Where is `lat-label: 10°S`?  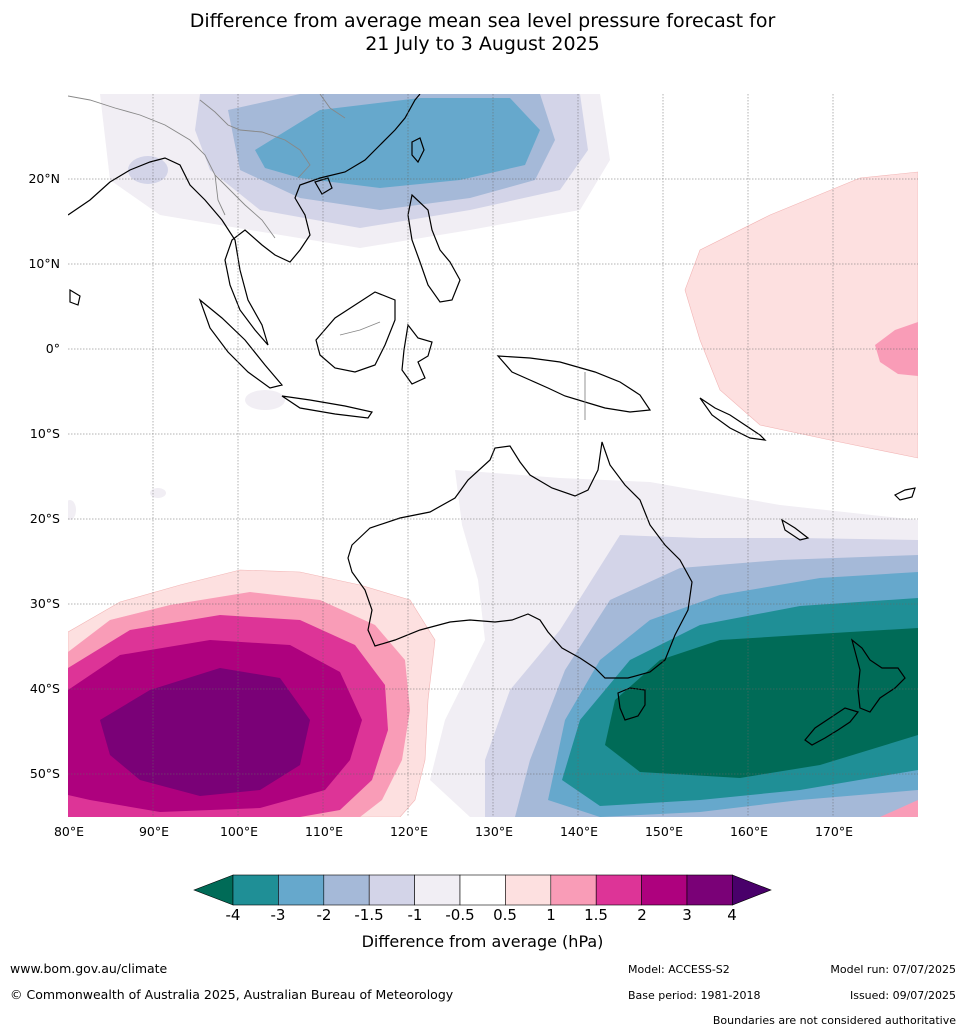
lat-label: 10°S is located at coordinates (44, 433).